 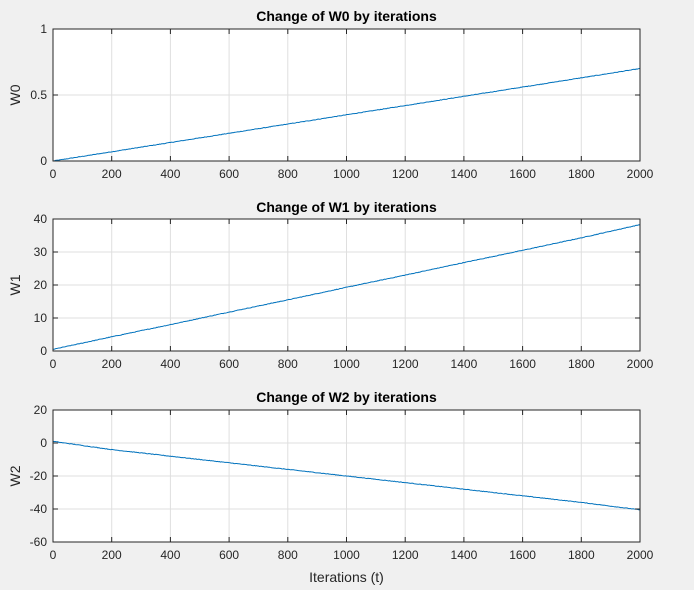 What do you see at coordinates (346, 577) in the screenshot?
I see `x-axis-label: Iterations (t)` at bounding box center [346, 577].